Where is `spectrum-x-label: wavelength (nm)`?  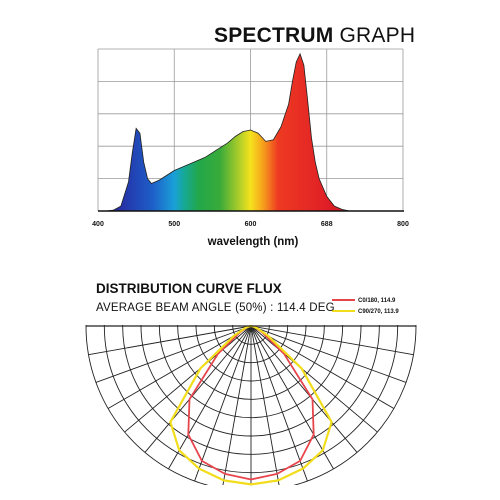
spectrum-x-label: wavelength (nm) is located at coordinates (253, 242).